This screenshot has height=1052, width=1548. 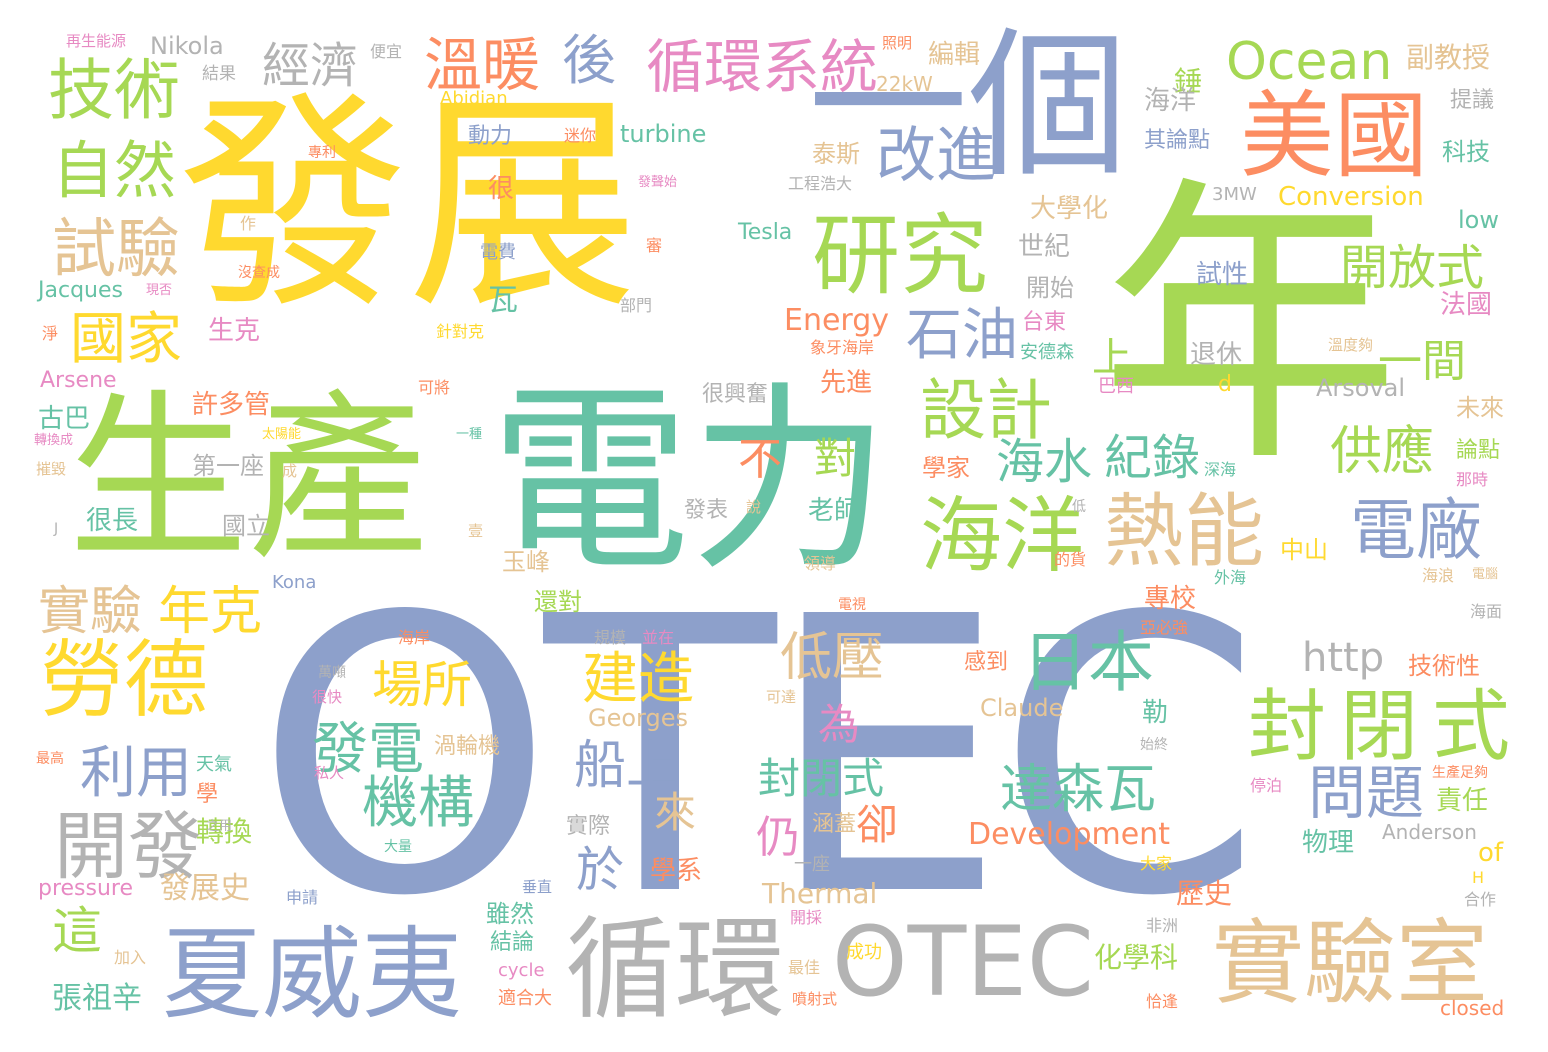 What do you see at coordinates (116, 250) in the screenshot?
I see `word-shiyan: 試驗` at bounding box center [116, 250].